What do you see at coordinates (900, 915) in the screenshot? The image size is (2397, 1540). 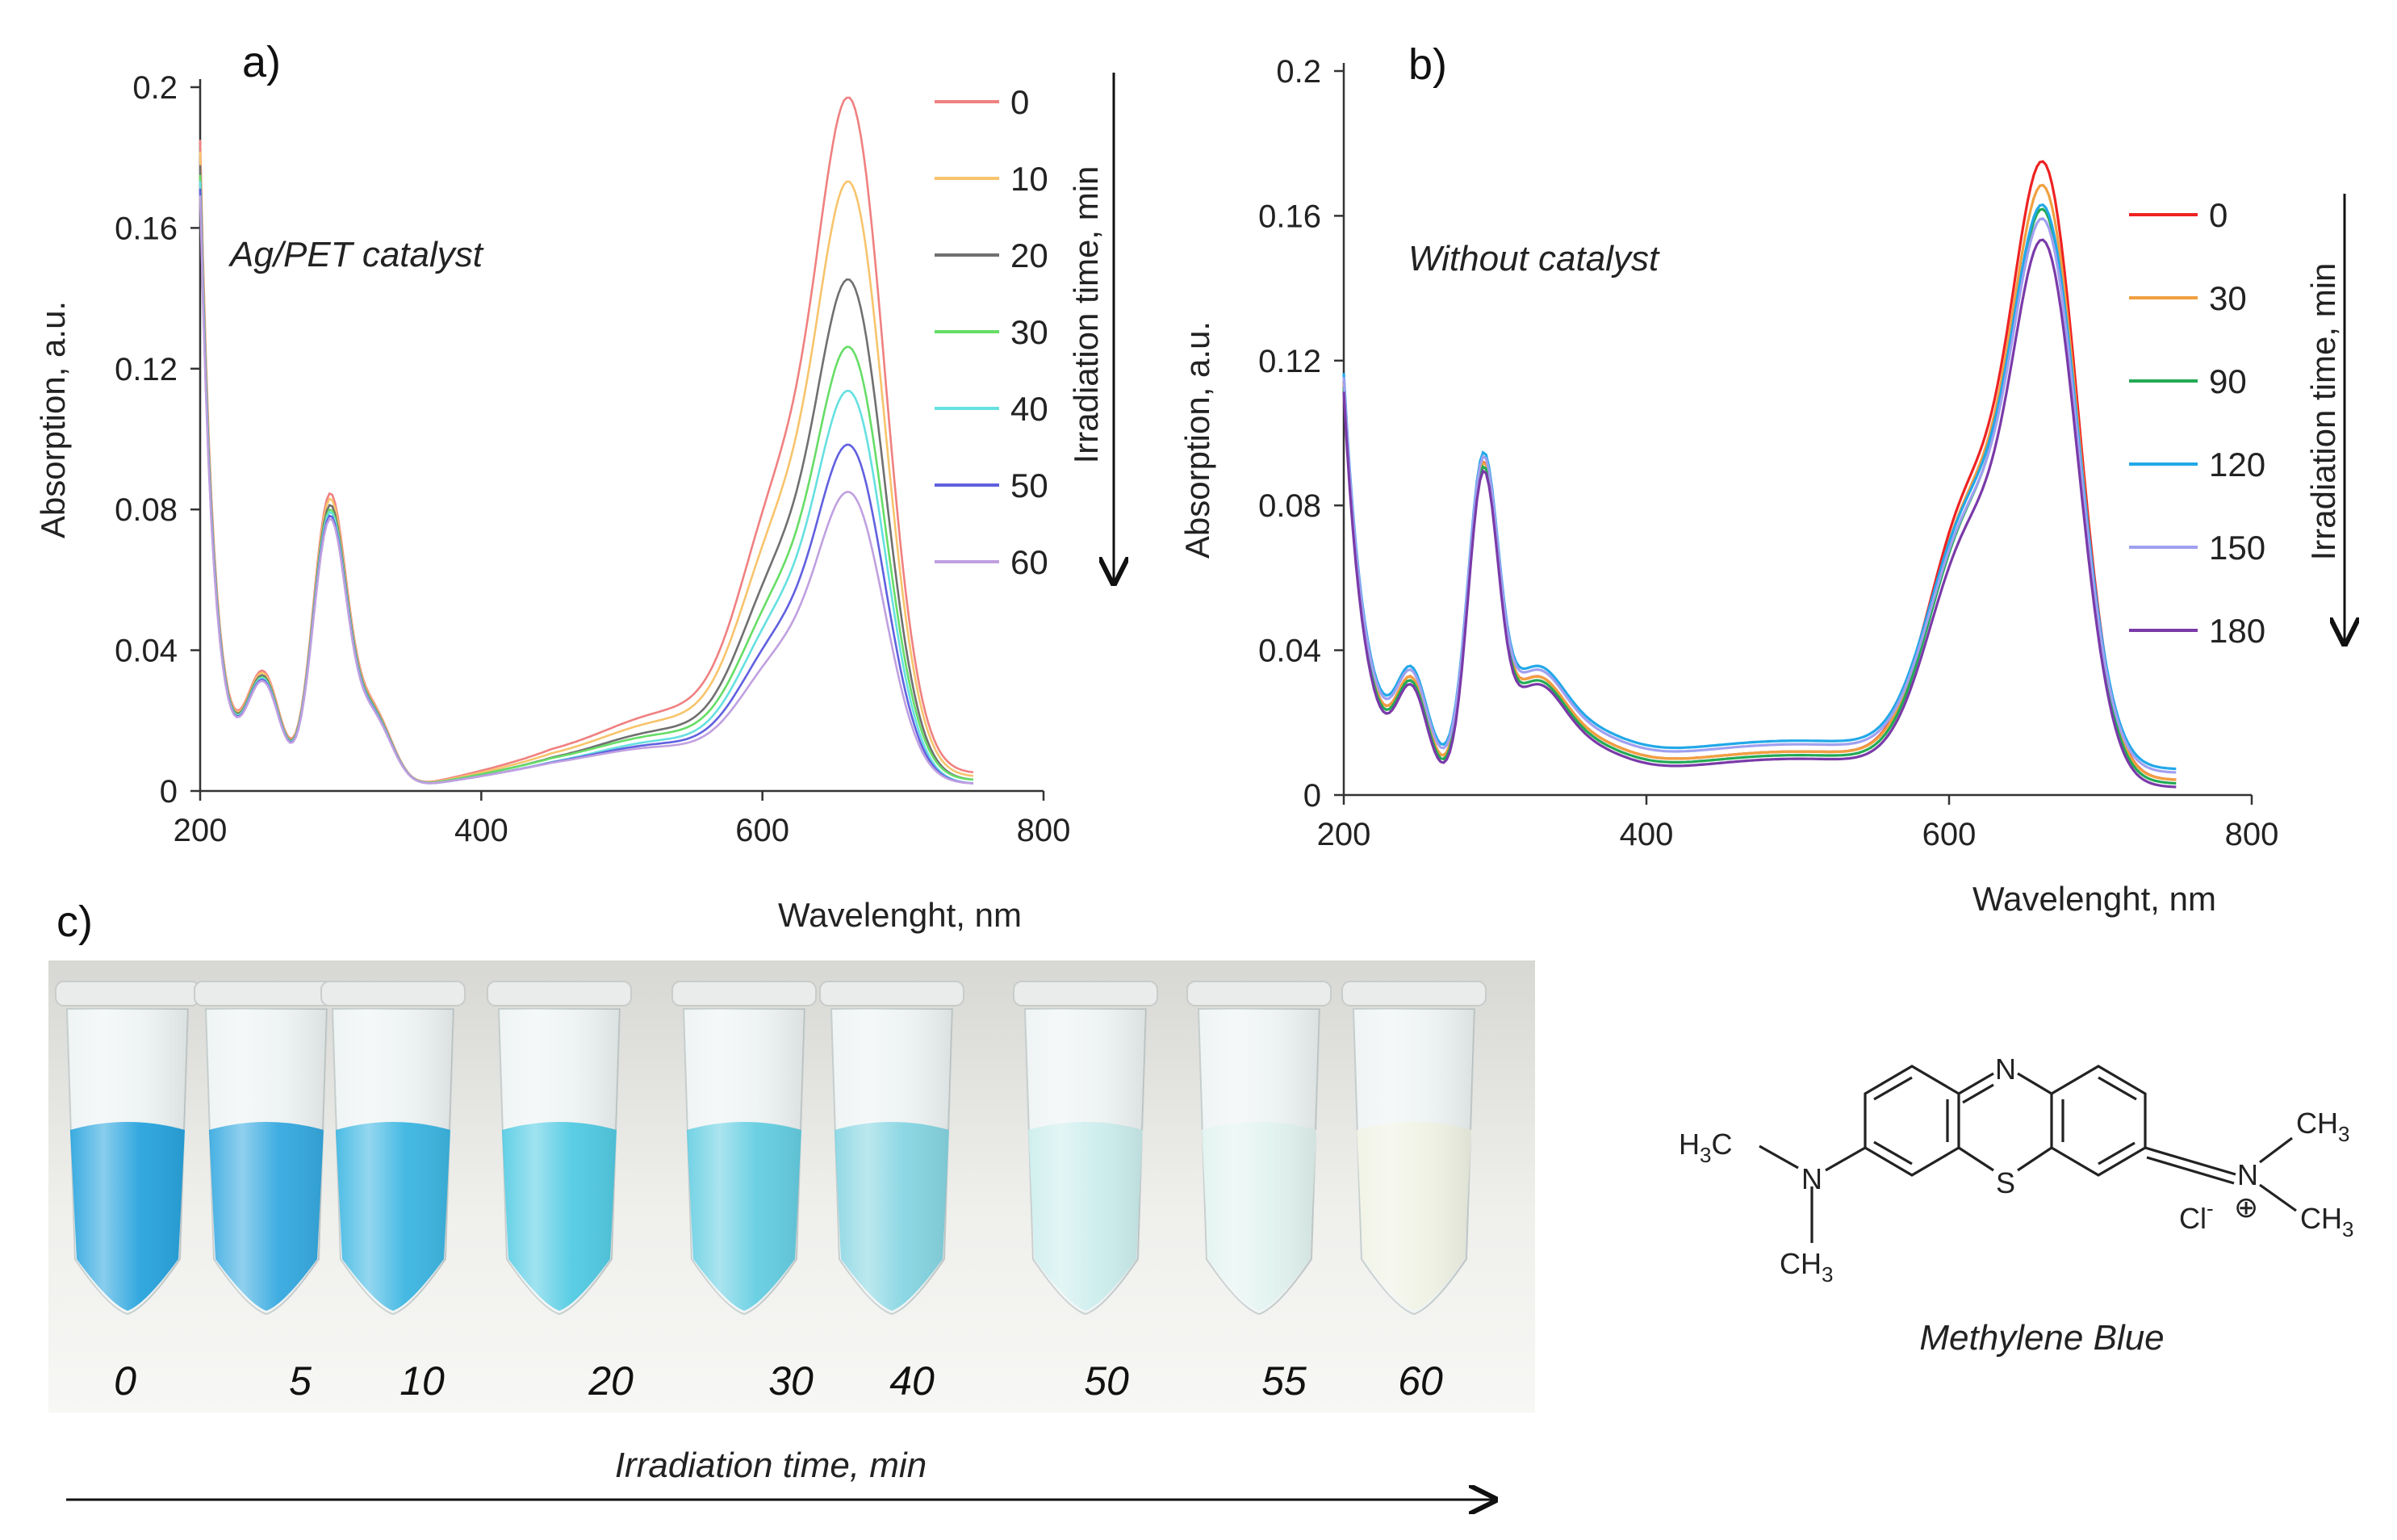 I see `chart-a-xlabel: Wavelenght, nm` at bounding box center [900, 915].